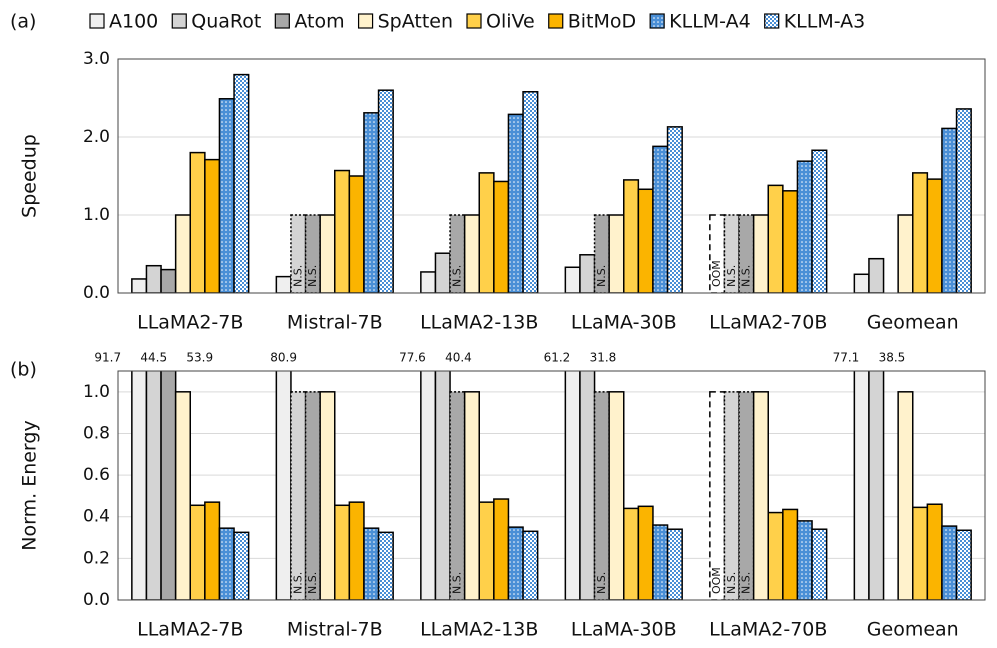  Describe the element at coordinates (846, 358) in the screenshot. I see `data-label: 77.1` at that location.